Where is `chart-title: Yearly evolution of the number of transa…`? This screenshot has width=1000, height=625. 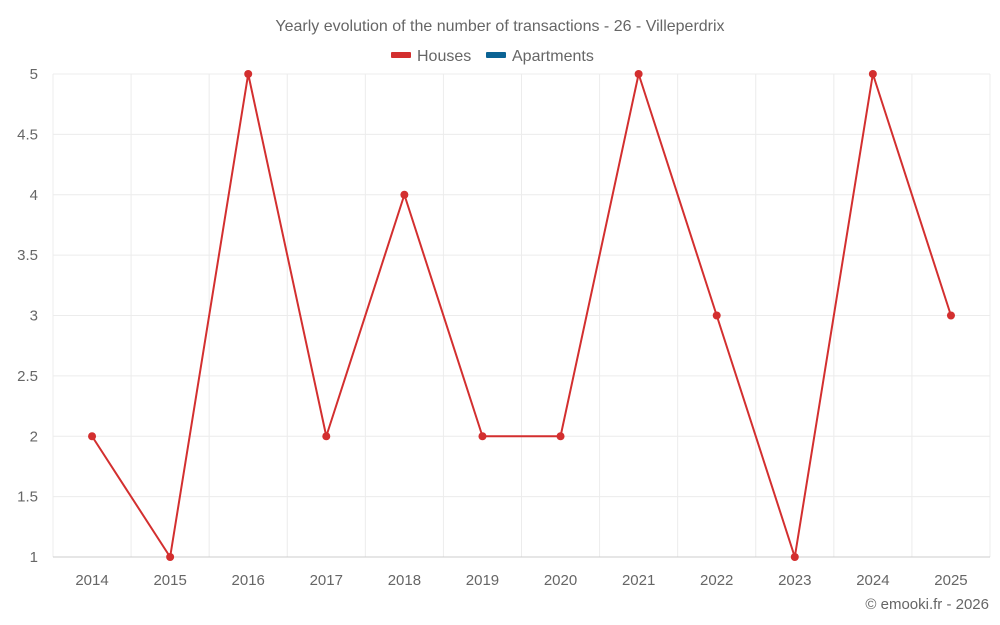 chart-title: Yearly evolution of the number of transa… is located at coordinates (499, 26).